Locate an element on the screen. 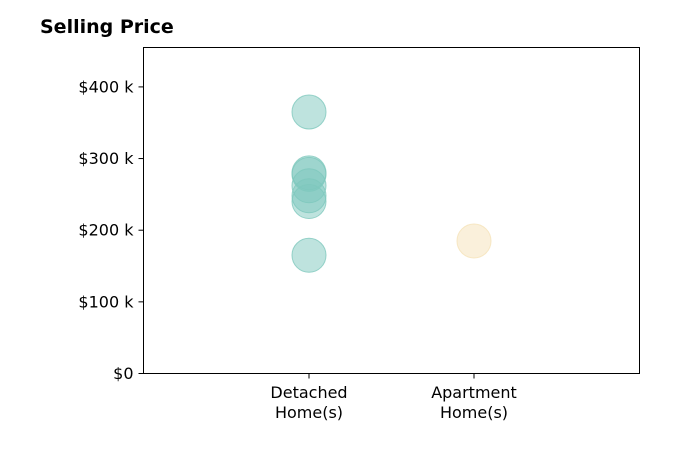 The height and width of the screenshot is (462, 679). y-tick-label: $300 k is located at coordinates (106, 158).